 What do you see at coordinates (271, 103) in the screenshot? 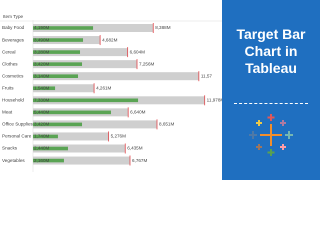
I see `divider` at bounding box center [271, 103].